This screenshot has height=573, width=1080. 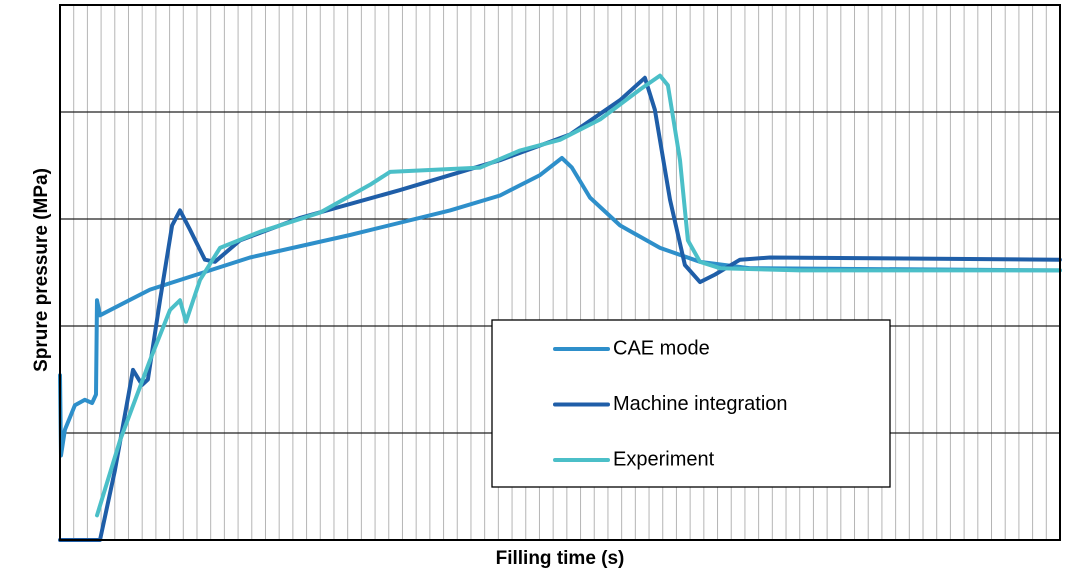 What do you see at coordinates (41, 270) in the screenshot?
I see `y-axis-label: Sprure pressure (MPa)` at bounding box center [41, 270].